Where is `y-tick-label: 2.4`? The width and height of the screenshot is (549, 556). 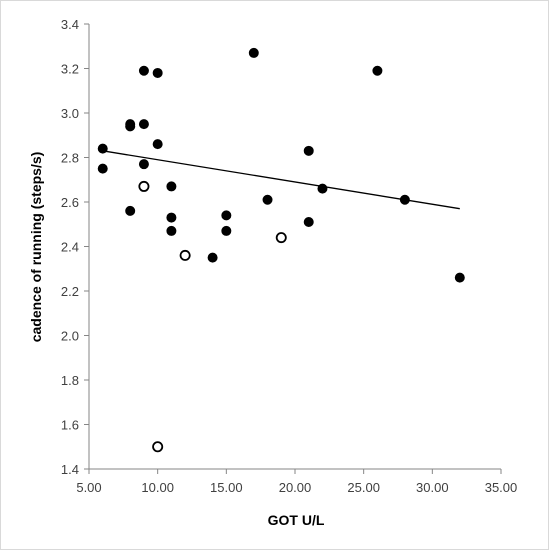 y-tick-label: 2.4 is located at coordinates (70, 247).